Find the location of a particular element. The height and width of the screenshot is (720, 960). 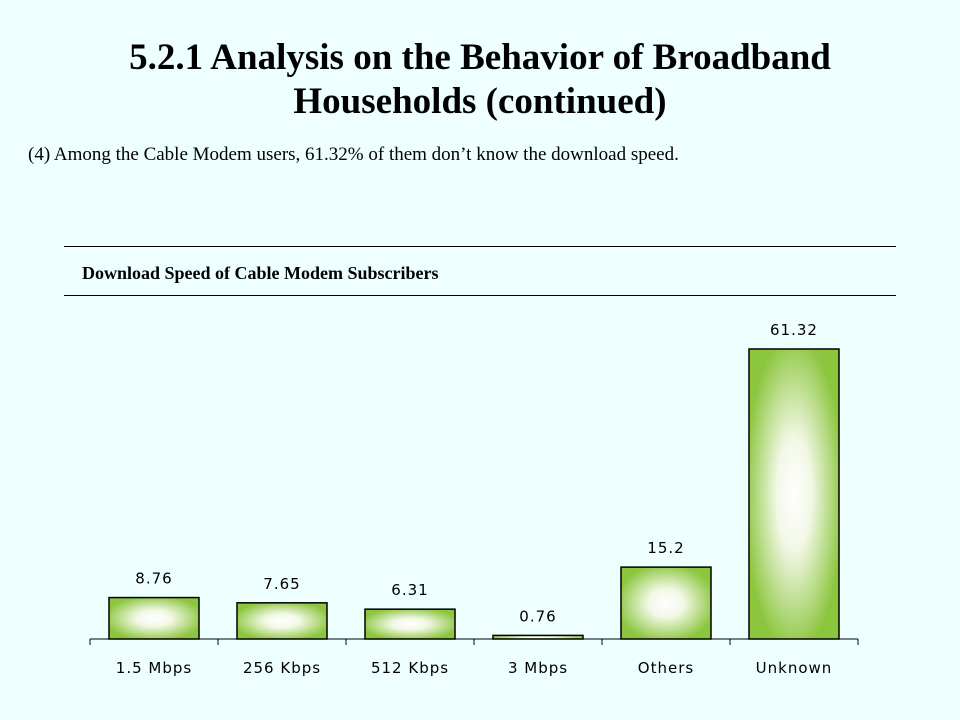

category-label-512-kbps: 512 Kbps is located at coordinates (410, 668).